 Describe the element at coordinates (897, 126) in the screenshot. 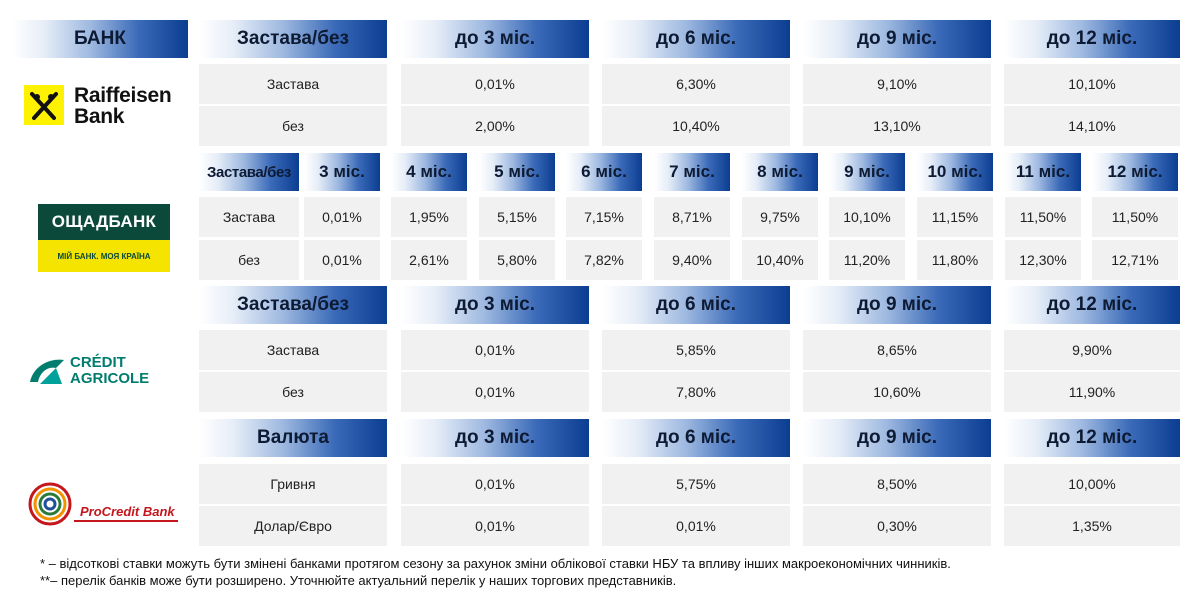

I see `raiffeisen-cell-r1-c3: 13,10%` at that location.